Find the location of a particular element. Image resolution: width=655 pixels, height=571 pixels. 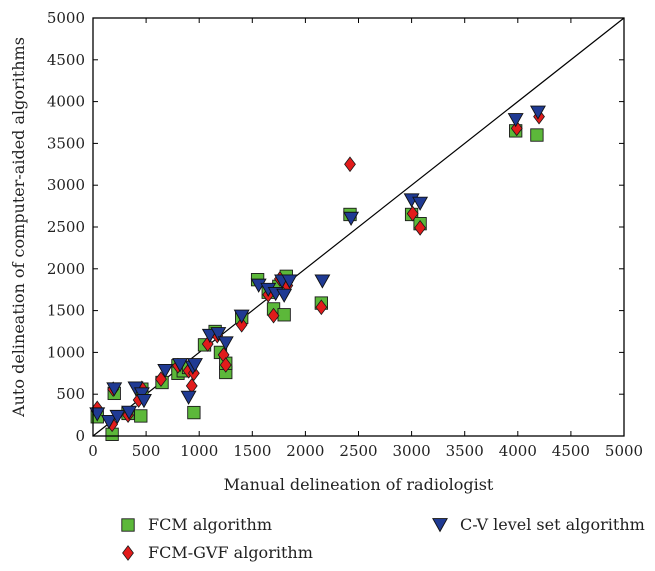

y-tick-label: 0 is located at coordinates (80, 436).